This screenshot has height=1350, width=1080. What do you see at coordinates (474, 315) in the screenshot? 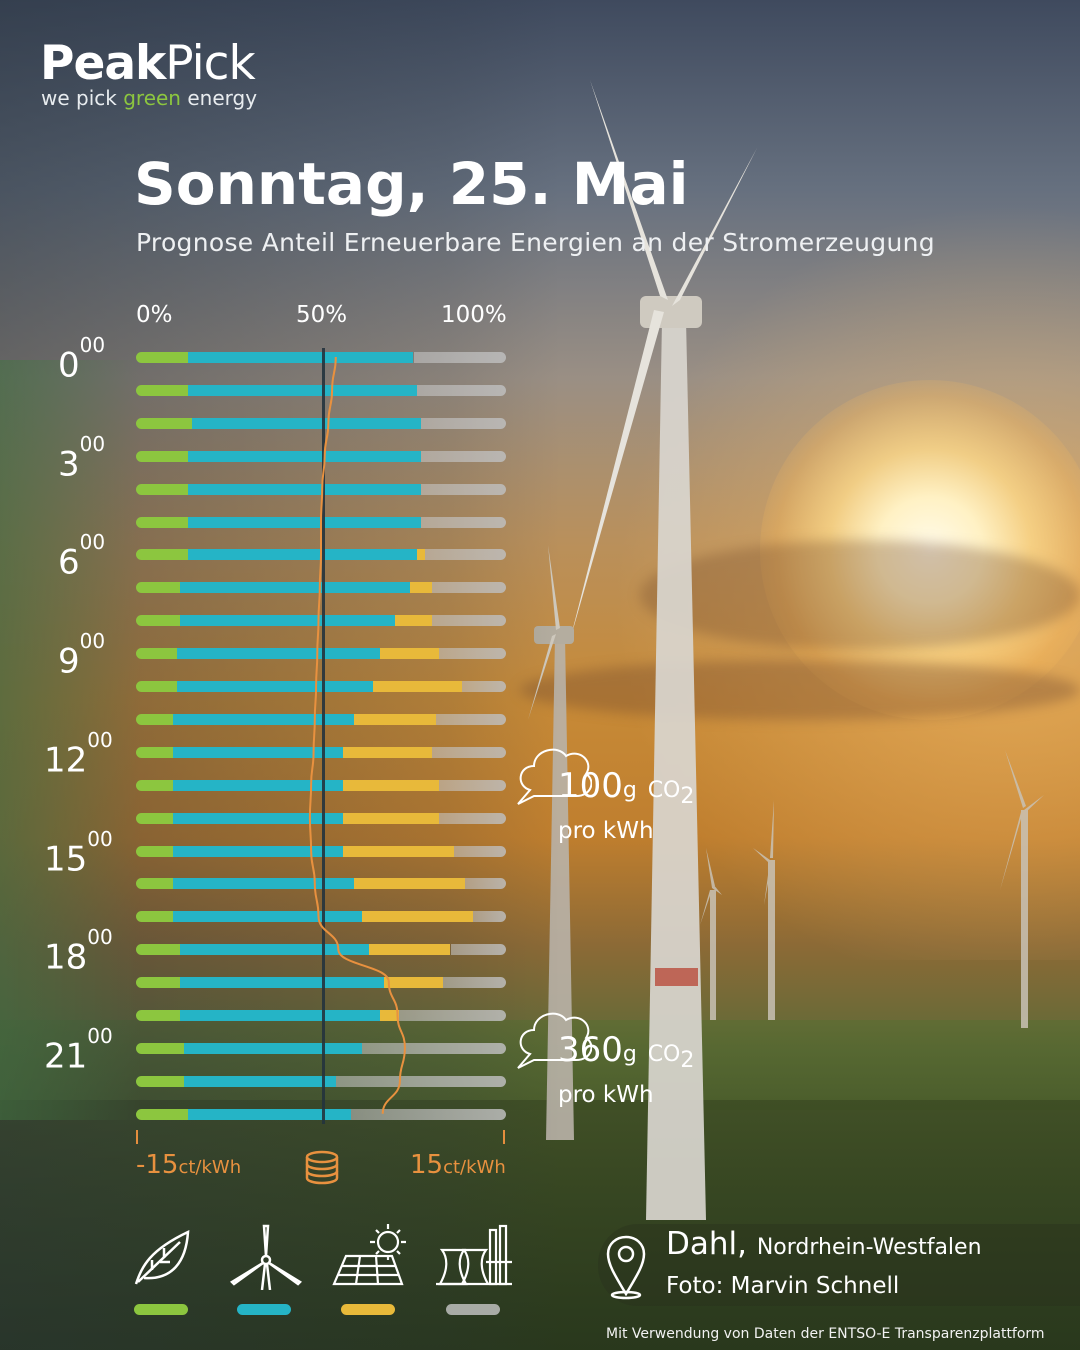
I see `axis-tick-100: 100%` at bounding box center [474, 315].